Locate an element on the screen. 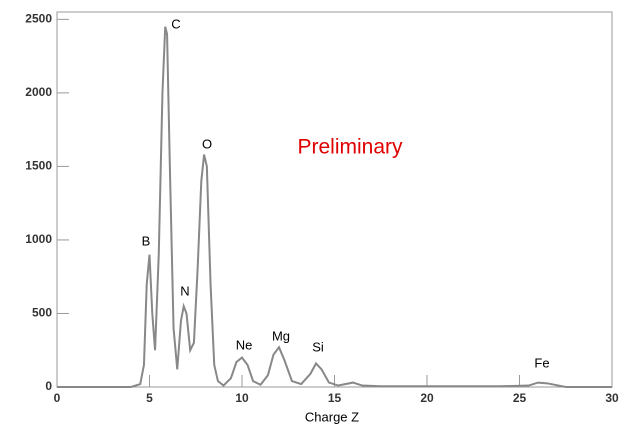 The image size is (621, 435). x-tick-label: 10 is located at coordinates (242, 398).